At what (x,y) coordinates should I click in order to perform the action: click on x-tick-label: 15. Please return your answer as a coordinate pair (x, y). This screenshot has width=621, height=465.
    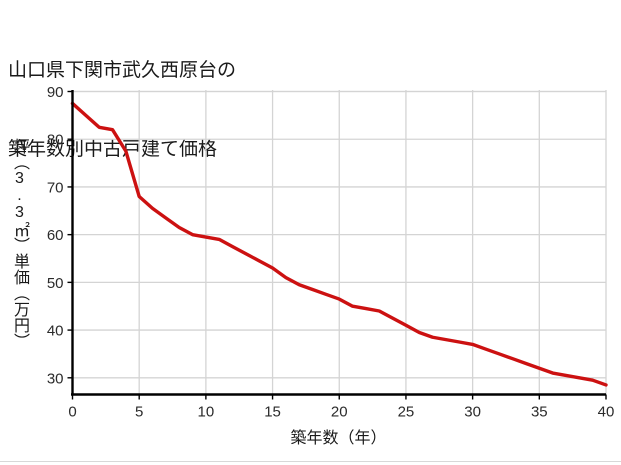
    Looking at the image, I should click on (272, 412).